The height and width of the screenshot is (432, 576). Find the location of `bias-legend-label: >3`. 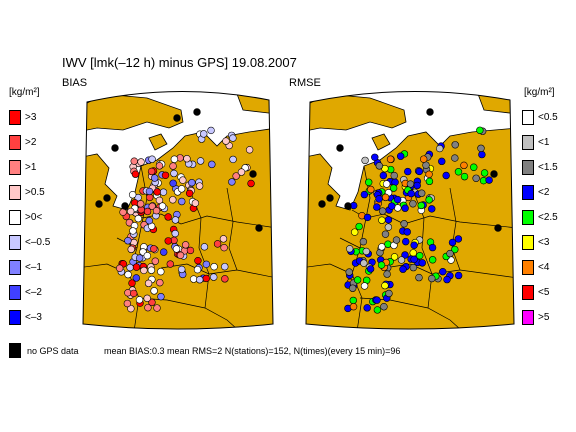

bias-legend-label: >3 is located at coordinates (31, 117).